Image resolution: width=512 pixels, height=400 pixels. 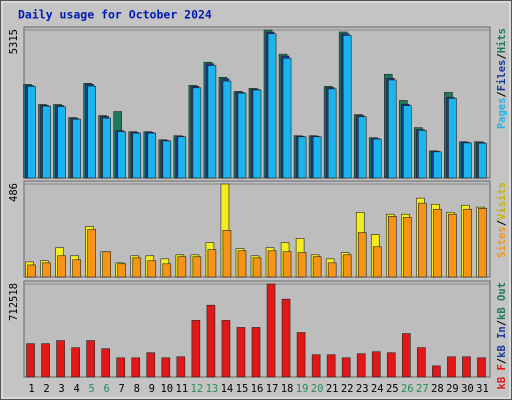 What do you see at coordinates (76, 389) in the screenshot?
I see `x-tick-label: 4` at bounding box center [76, 389].